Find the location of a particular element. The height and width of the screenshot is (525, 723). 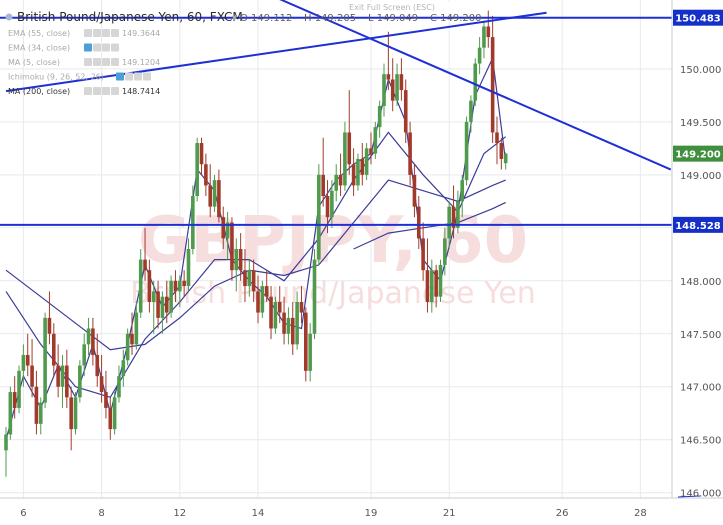

time-axis: 68121419212628Apr is located at coordinates (371, 513).